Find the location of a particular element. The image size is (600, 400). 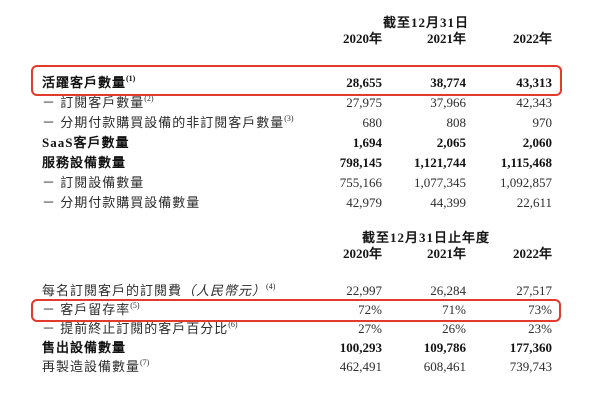

value-2022: 43,313 is located at coordinates (534, 82).